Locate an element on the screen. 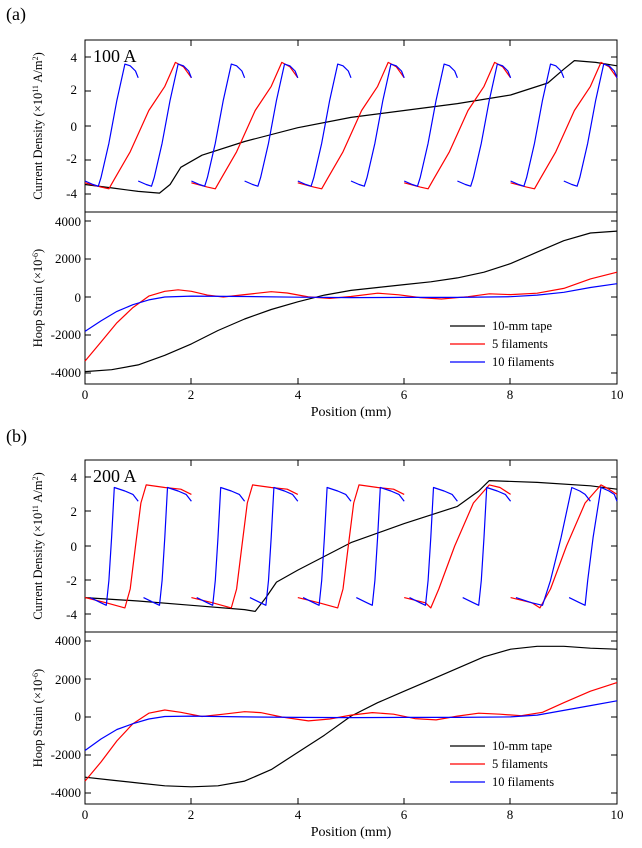 The width and height of the screenshot is (642, 848). panel-label-a: (a) is located at coordinates (16, 14).